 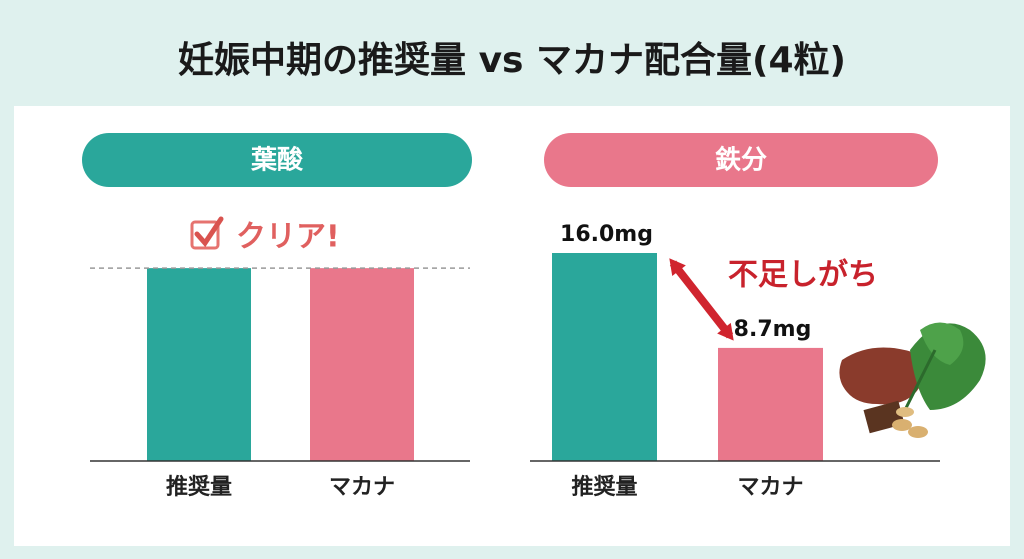 What do you see at coordinates (912, 380) in the screenshot?
I see `food-illustration` at bounding box center [912, 380].